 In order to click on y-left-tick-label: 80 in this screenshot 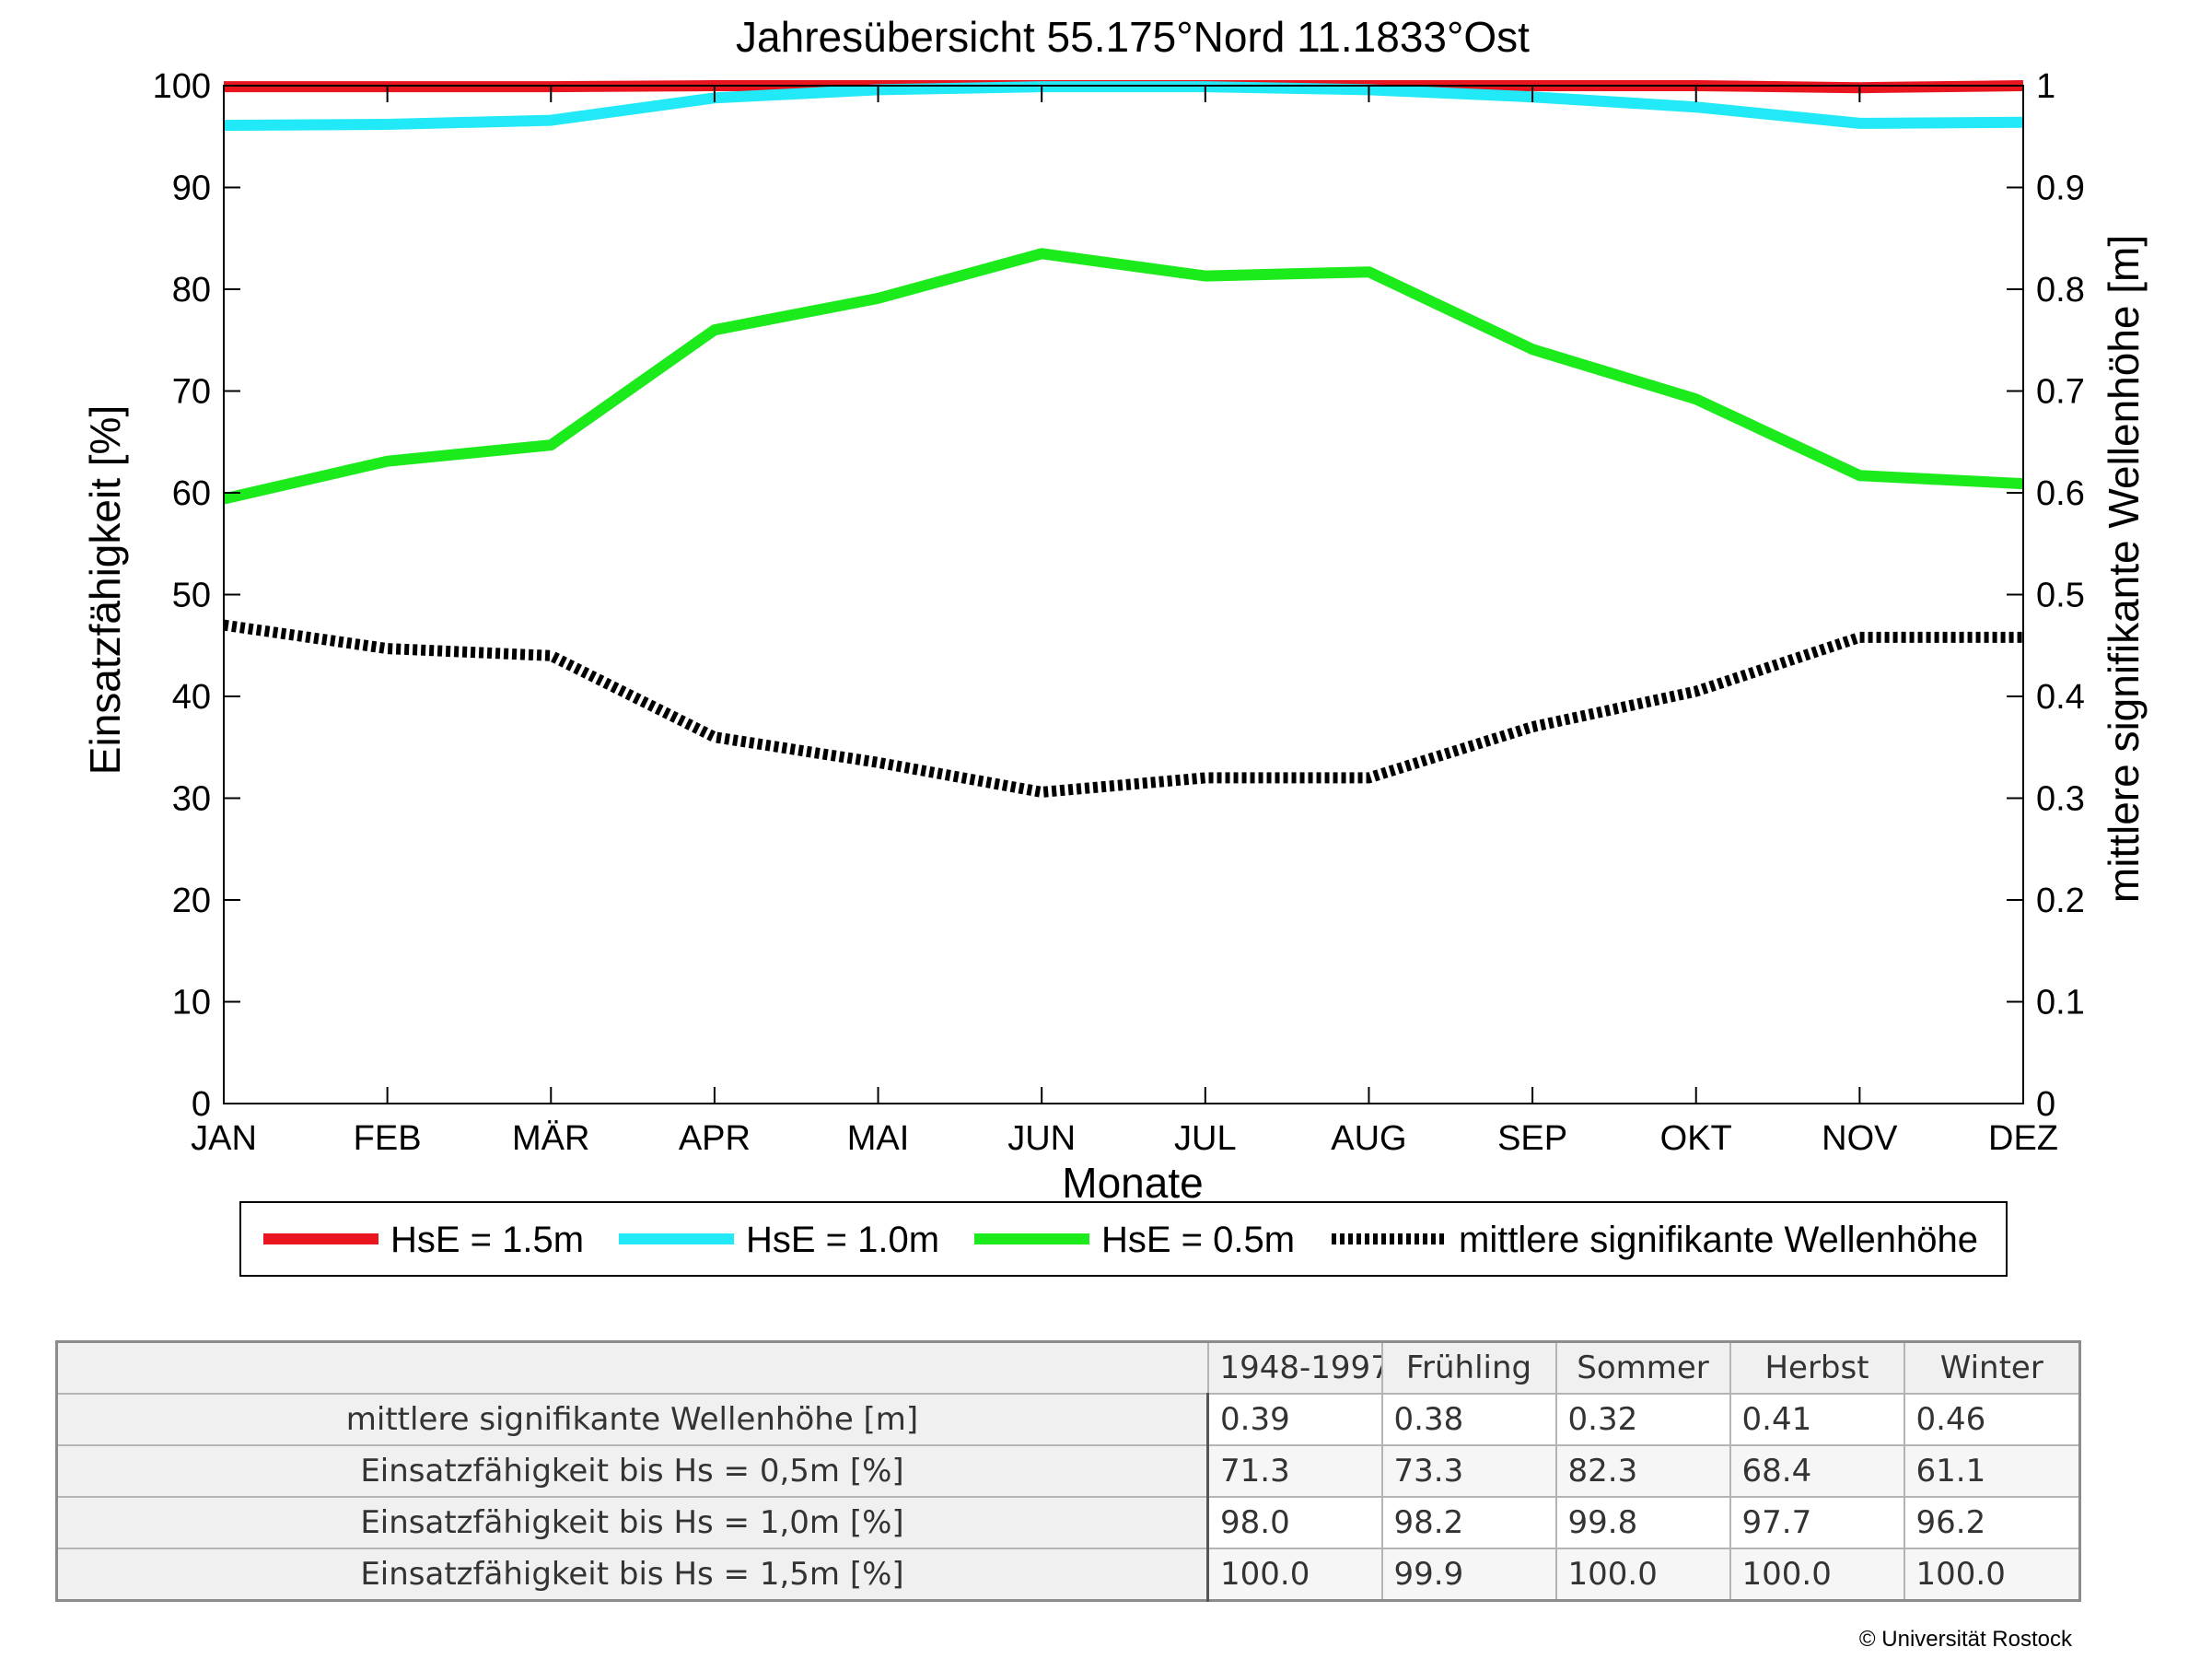, I will do `click(192, 290)`.